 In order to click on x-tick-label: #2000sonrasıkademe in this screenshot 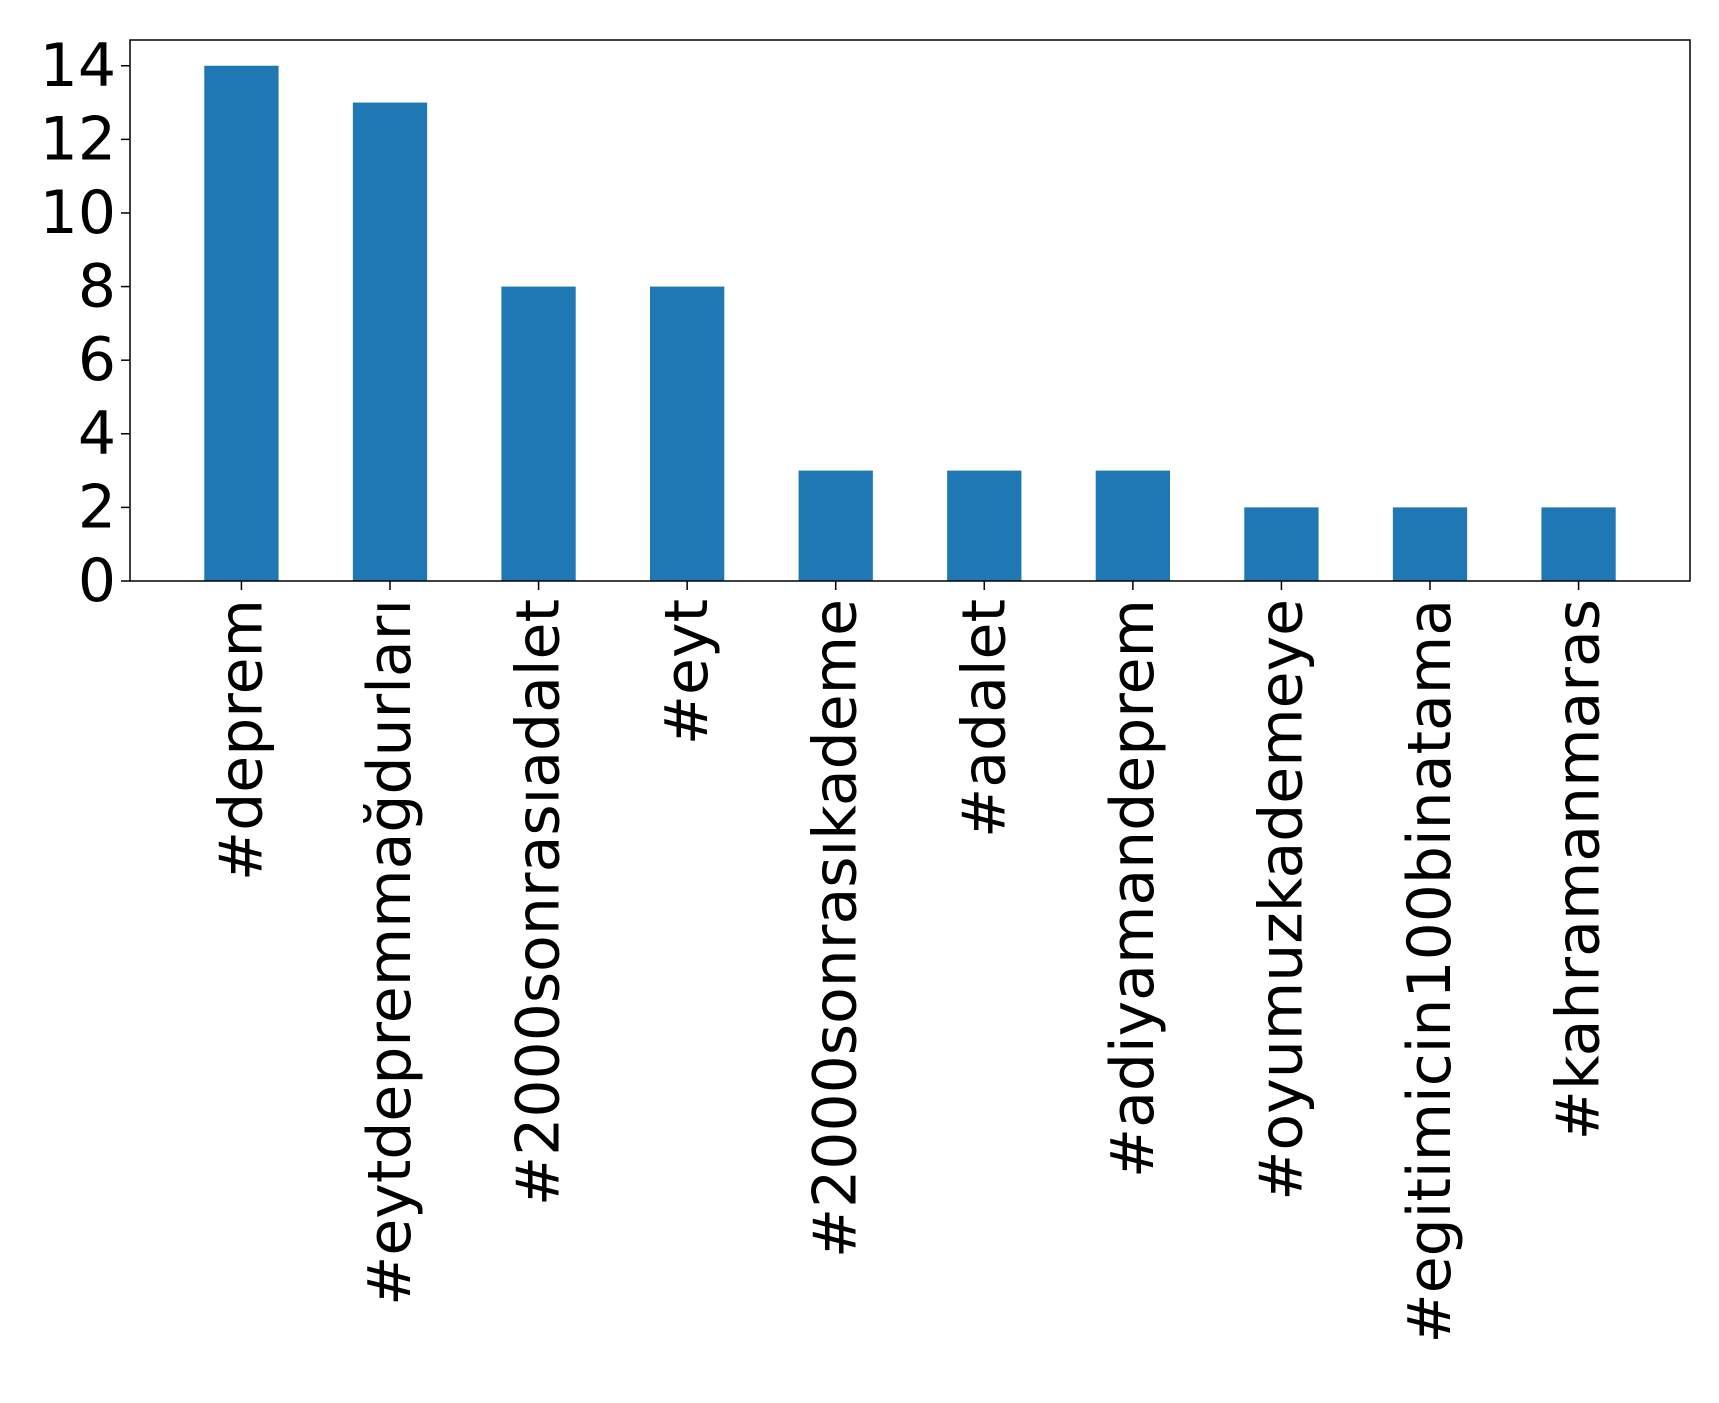, I will do `click(836, 928)`.